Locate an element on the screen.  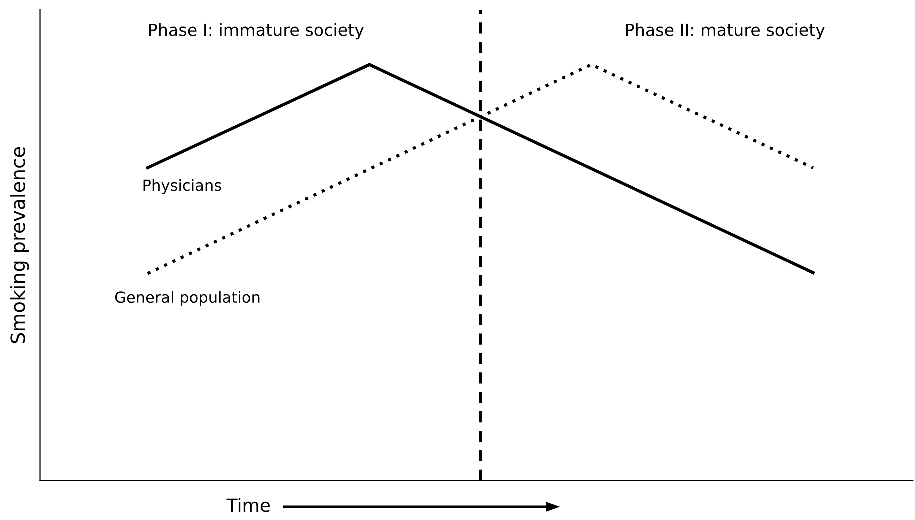
text: Phase I: immature society is located at coordinates (256, 31).